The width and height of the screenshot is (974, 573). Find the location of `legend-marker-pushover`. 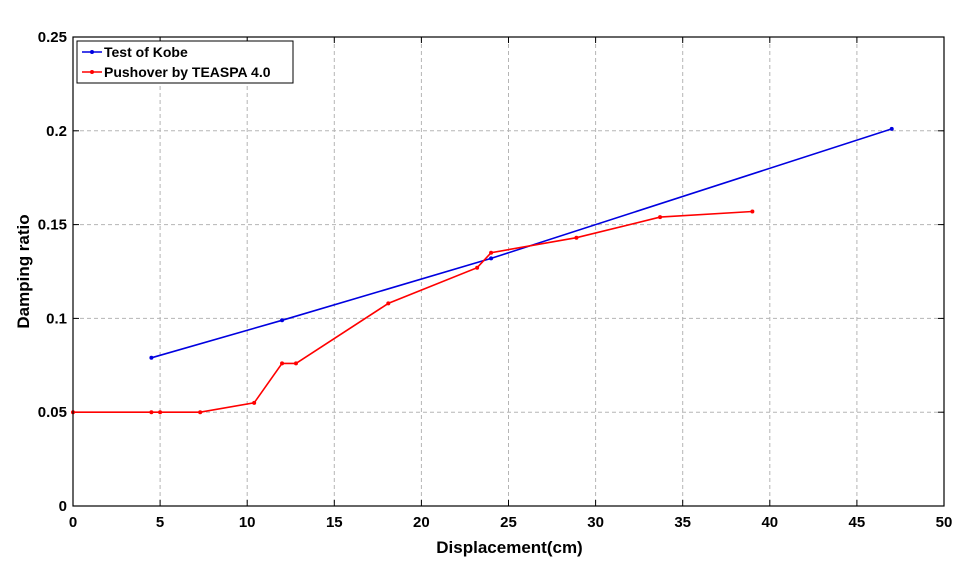

legend-marker-pushover is located at coordinates (92, 72).